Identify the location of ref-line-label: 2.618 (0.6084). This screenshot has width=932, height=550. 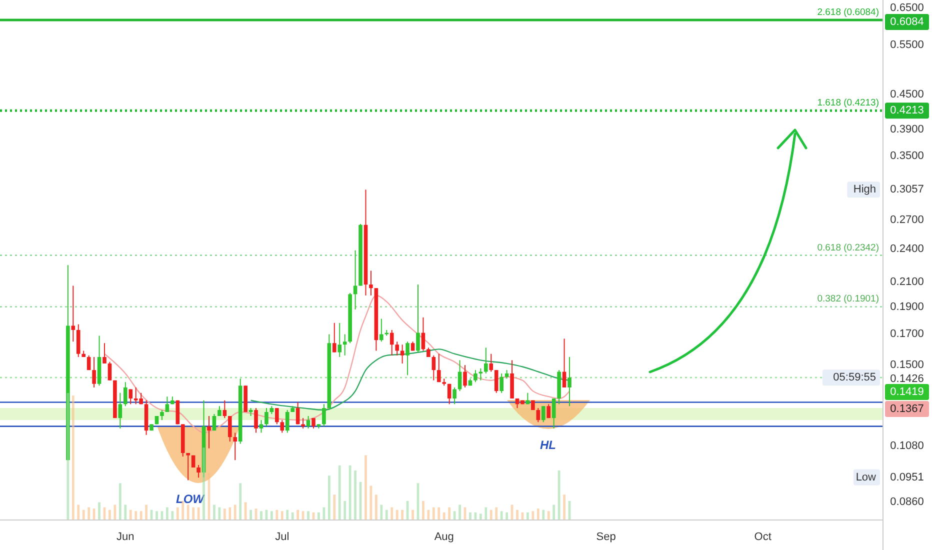
(848, 12).